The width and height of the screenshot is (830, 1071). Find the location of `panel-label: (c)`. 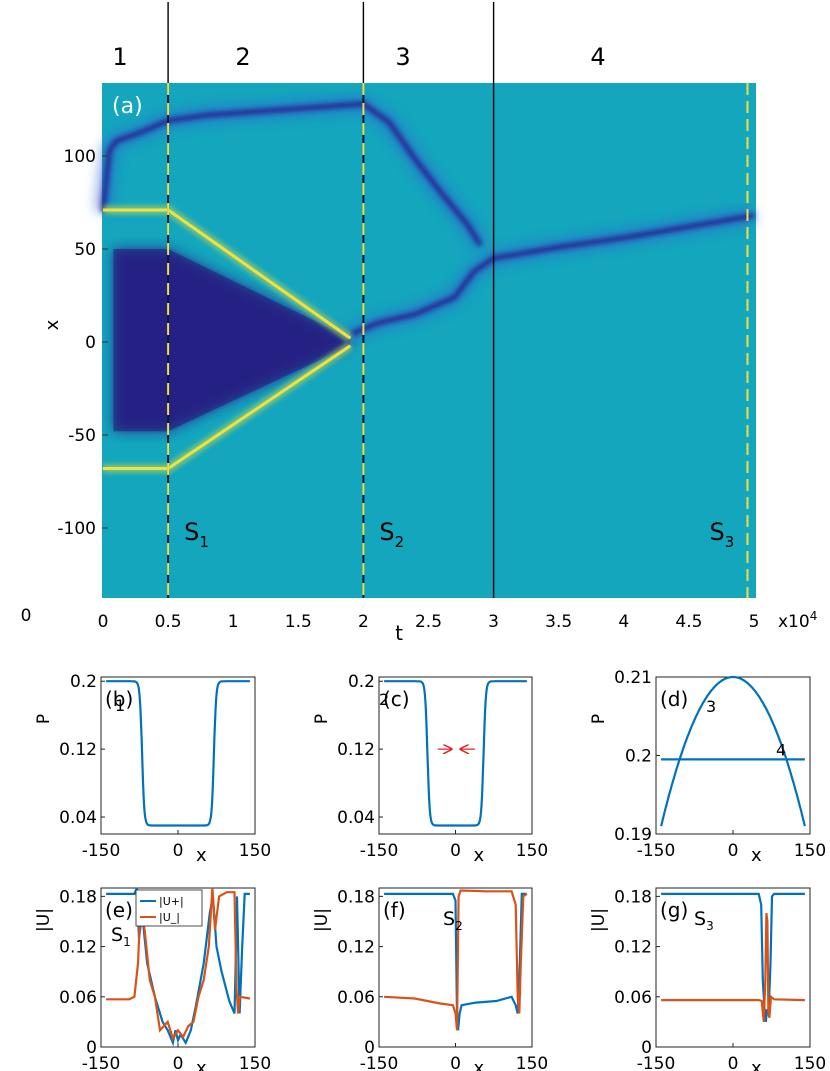

panel-label: (c) is located at coordinates (396, 699).